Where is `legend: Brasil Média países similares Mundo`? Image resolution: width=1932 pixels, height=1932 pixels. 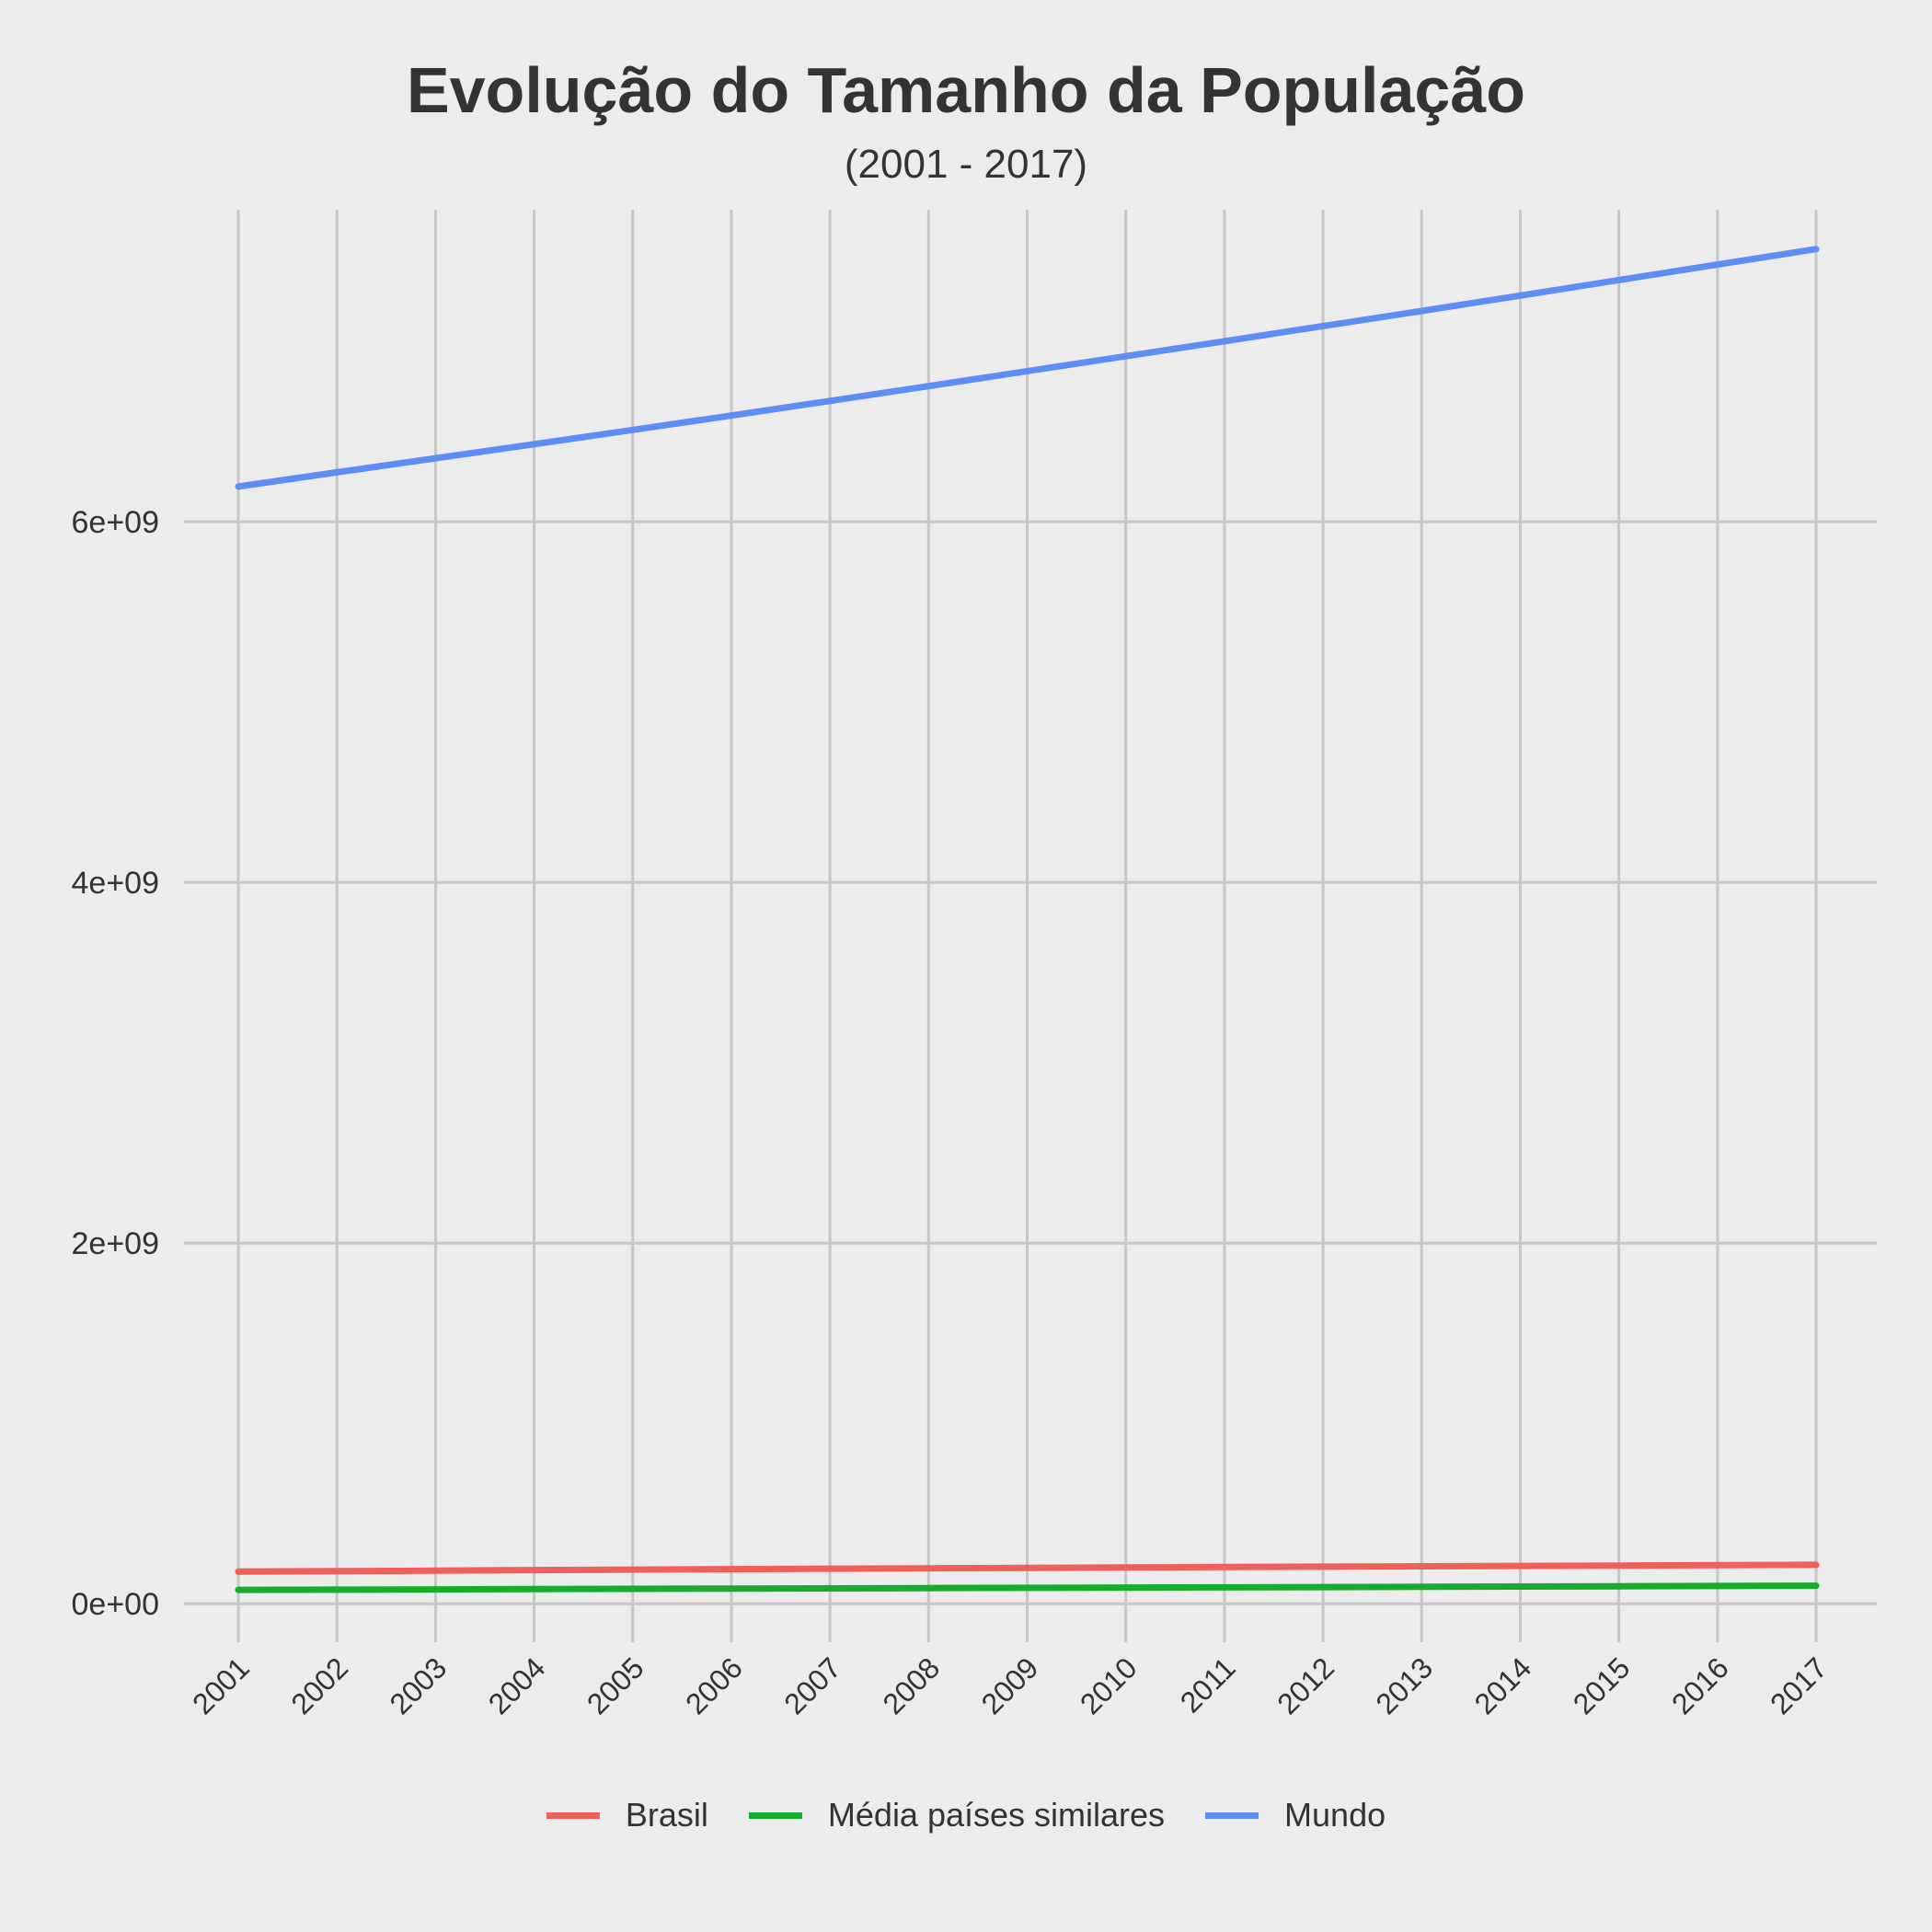
legend: Brasil Média países similares Mundo is located at coordinates (966, 1815).